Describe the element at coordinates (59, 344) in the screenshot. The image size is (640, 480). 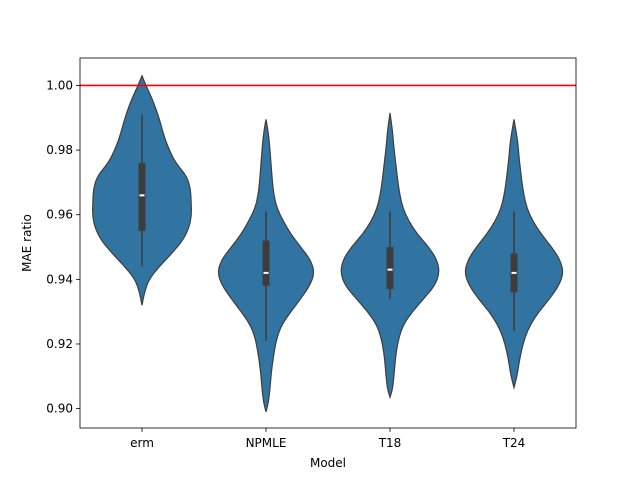
I see `y-tick-label: 0.92` at that location.